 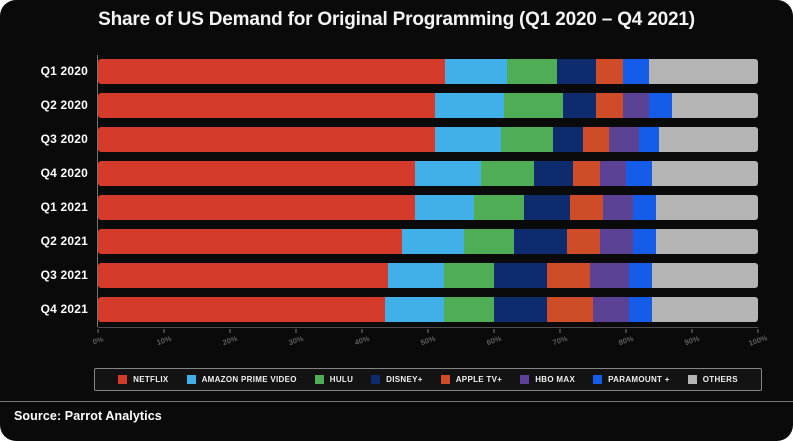 What do you see at coordinates (555, 379) in the screenshot?
I see `legend-label: HBO MAX` at bounding box center [555, 379].